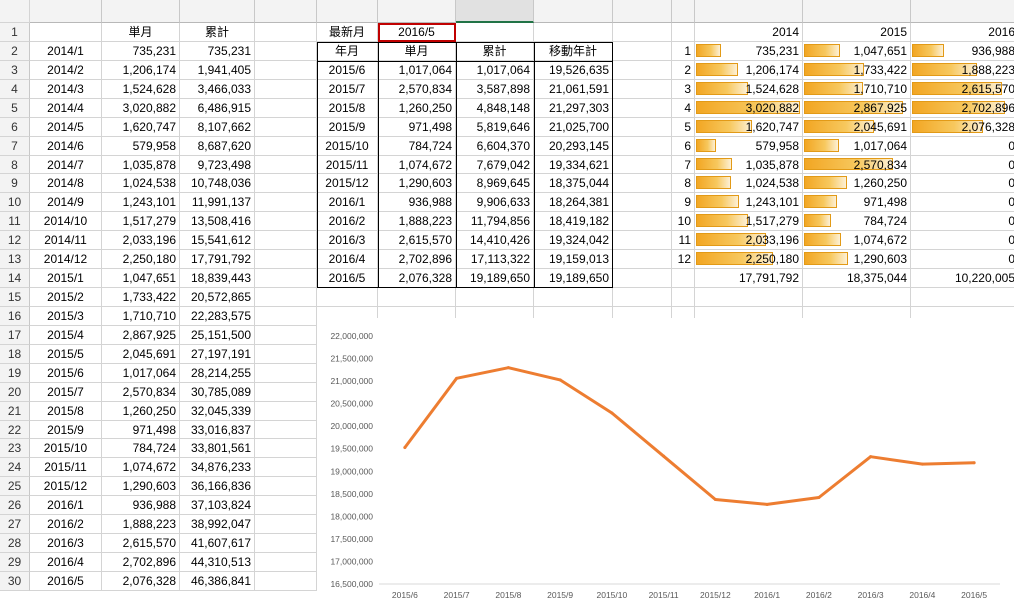 The height and width of the screenshot is (604, 1014). I want to click on cell-f7: 784,724, so click(417, 146).